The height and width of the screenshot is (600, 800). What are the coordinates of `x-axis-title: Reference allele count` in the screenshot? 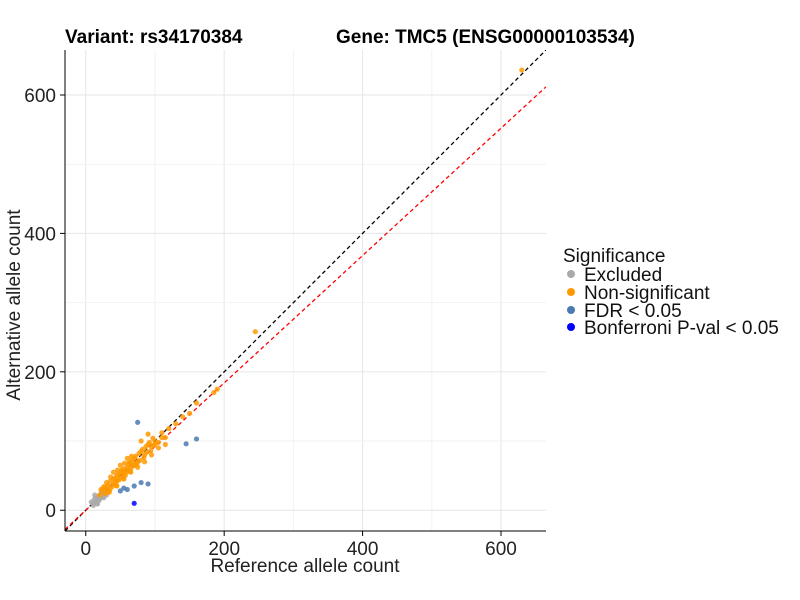 It's located at (305, 566).